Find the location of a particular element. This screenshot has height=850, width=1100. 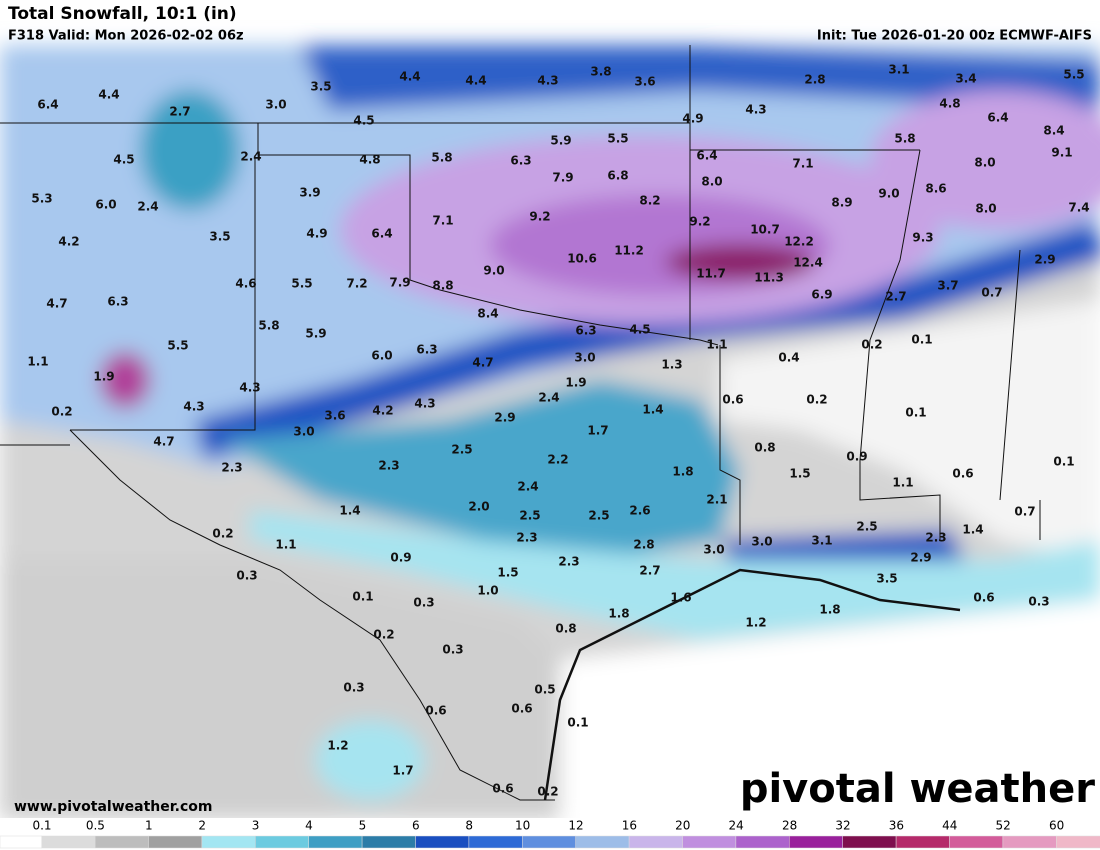

snow-label: 3.7 is located at coordinates (947, 286).